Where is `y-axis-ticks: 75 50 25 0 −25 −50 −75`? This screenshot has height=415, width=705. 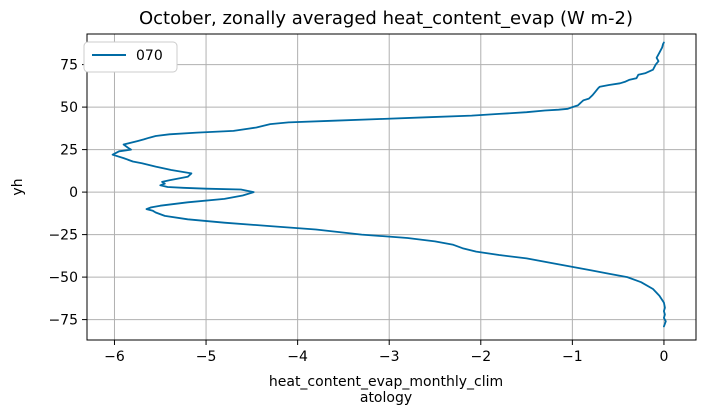
y-axis-ticks: 75 50 25 0 −25 −50 −75 is located at coordinates (67, 193).